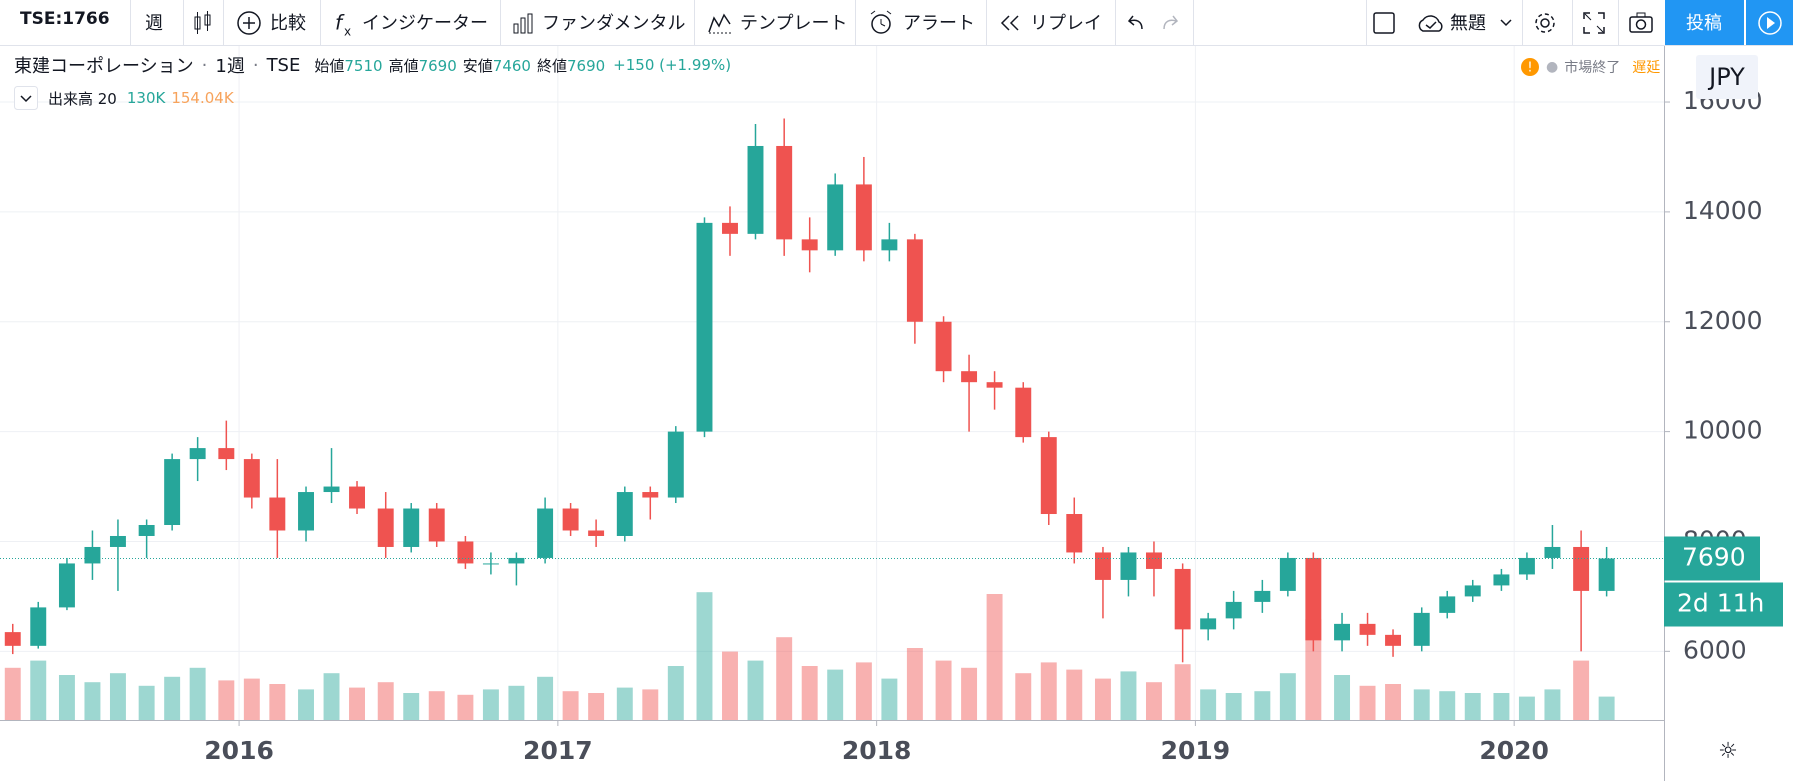 The width and height of the screenshot is (1793, 781). What do you see at coordinates (425, 23) in the screenshot?
I see `indicators: インジケーター` at bounding box center [425, 23].